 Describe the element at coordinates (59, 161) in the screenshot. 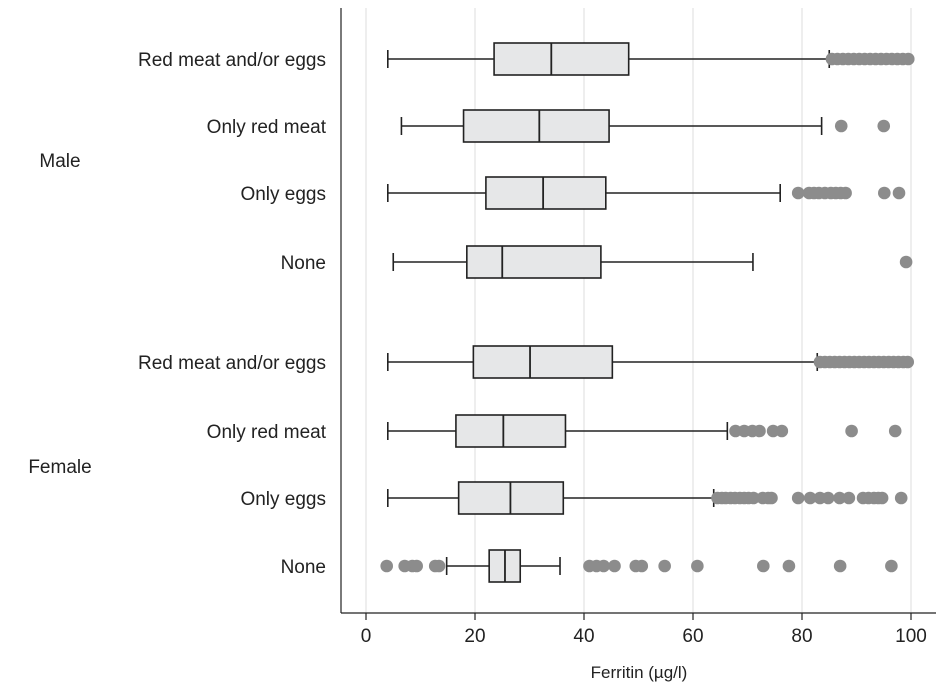

I see `group-label-male: Male` at that location.